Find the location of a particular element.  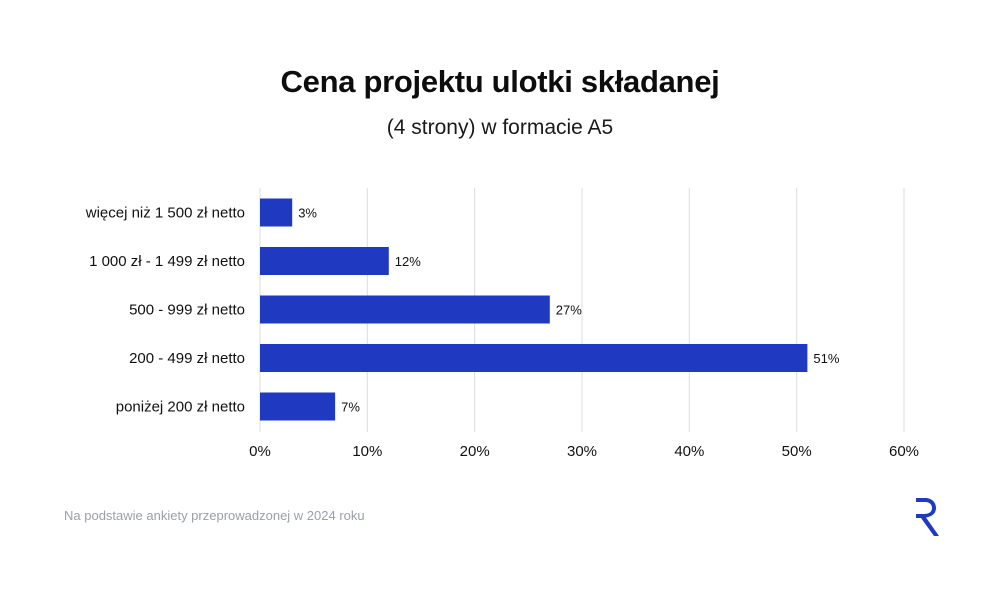

x-tick-label: 60% is located at coordinates (904, 451).